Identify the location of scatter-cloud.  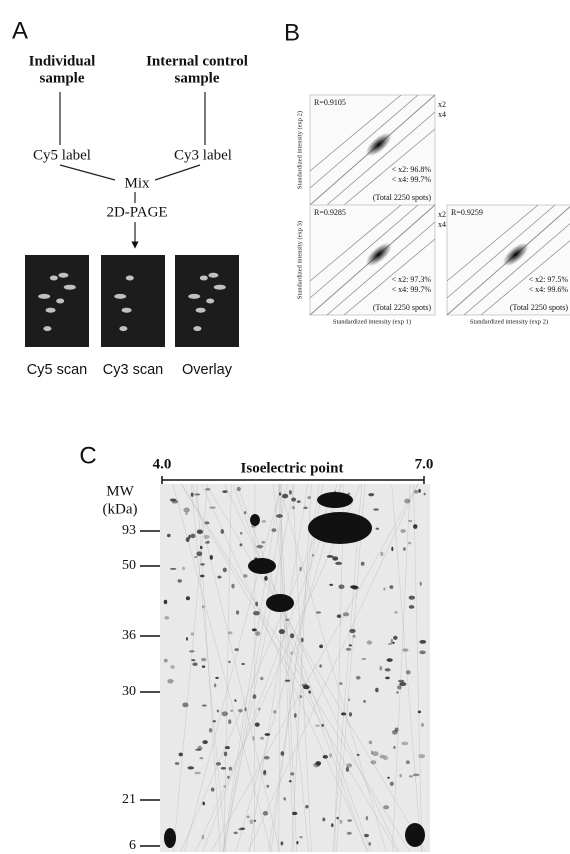
(515, 254).